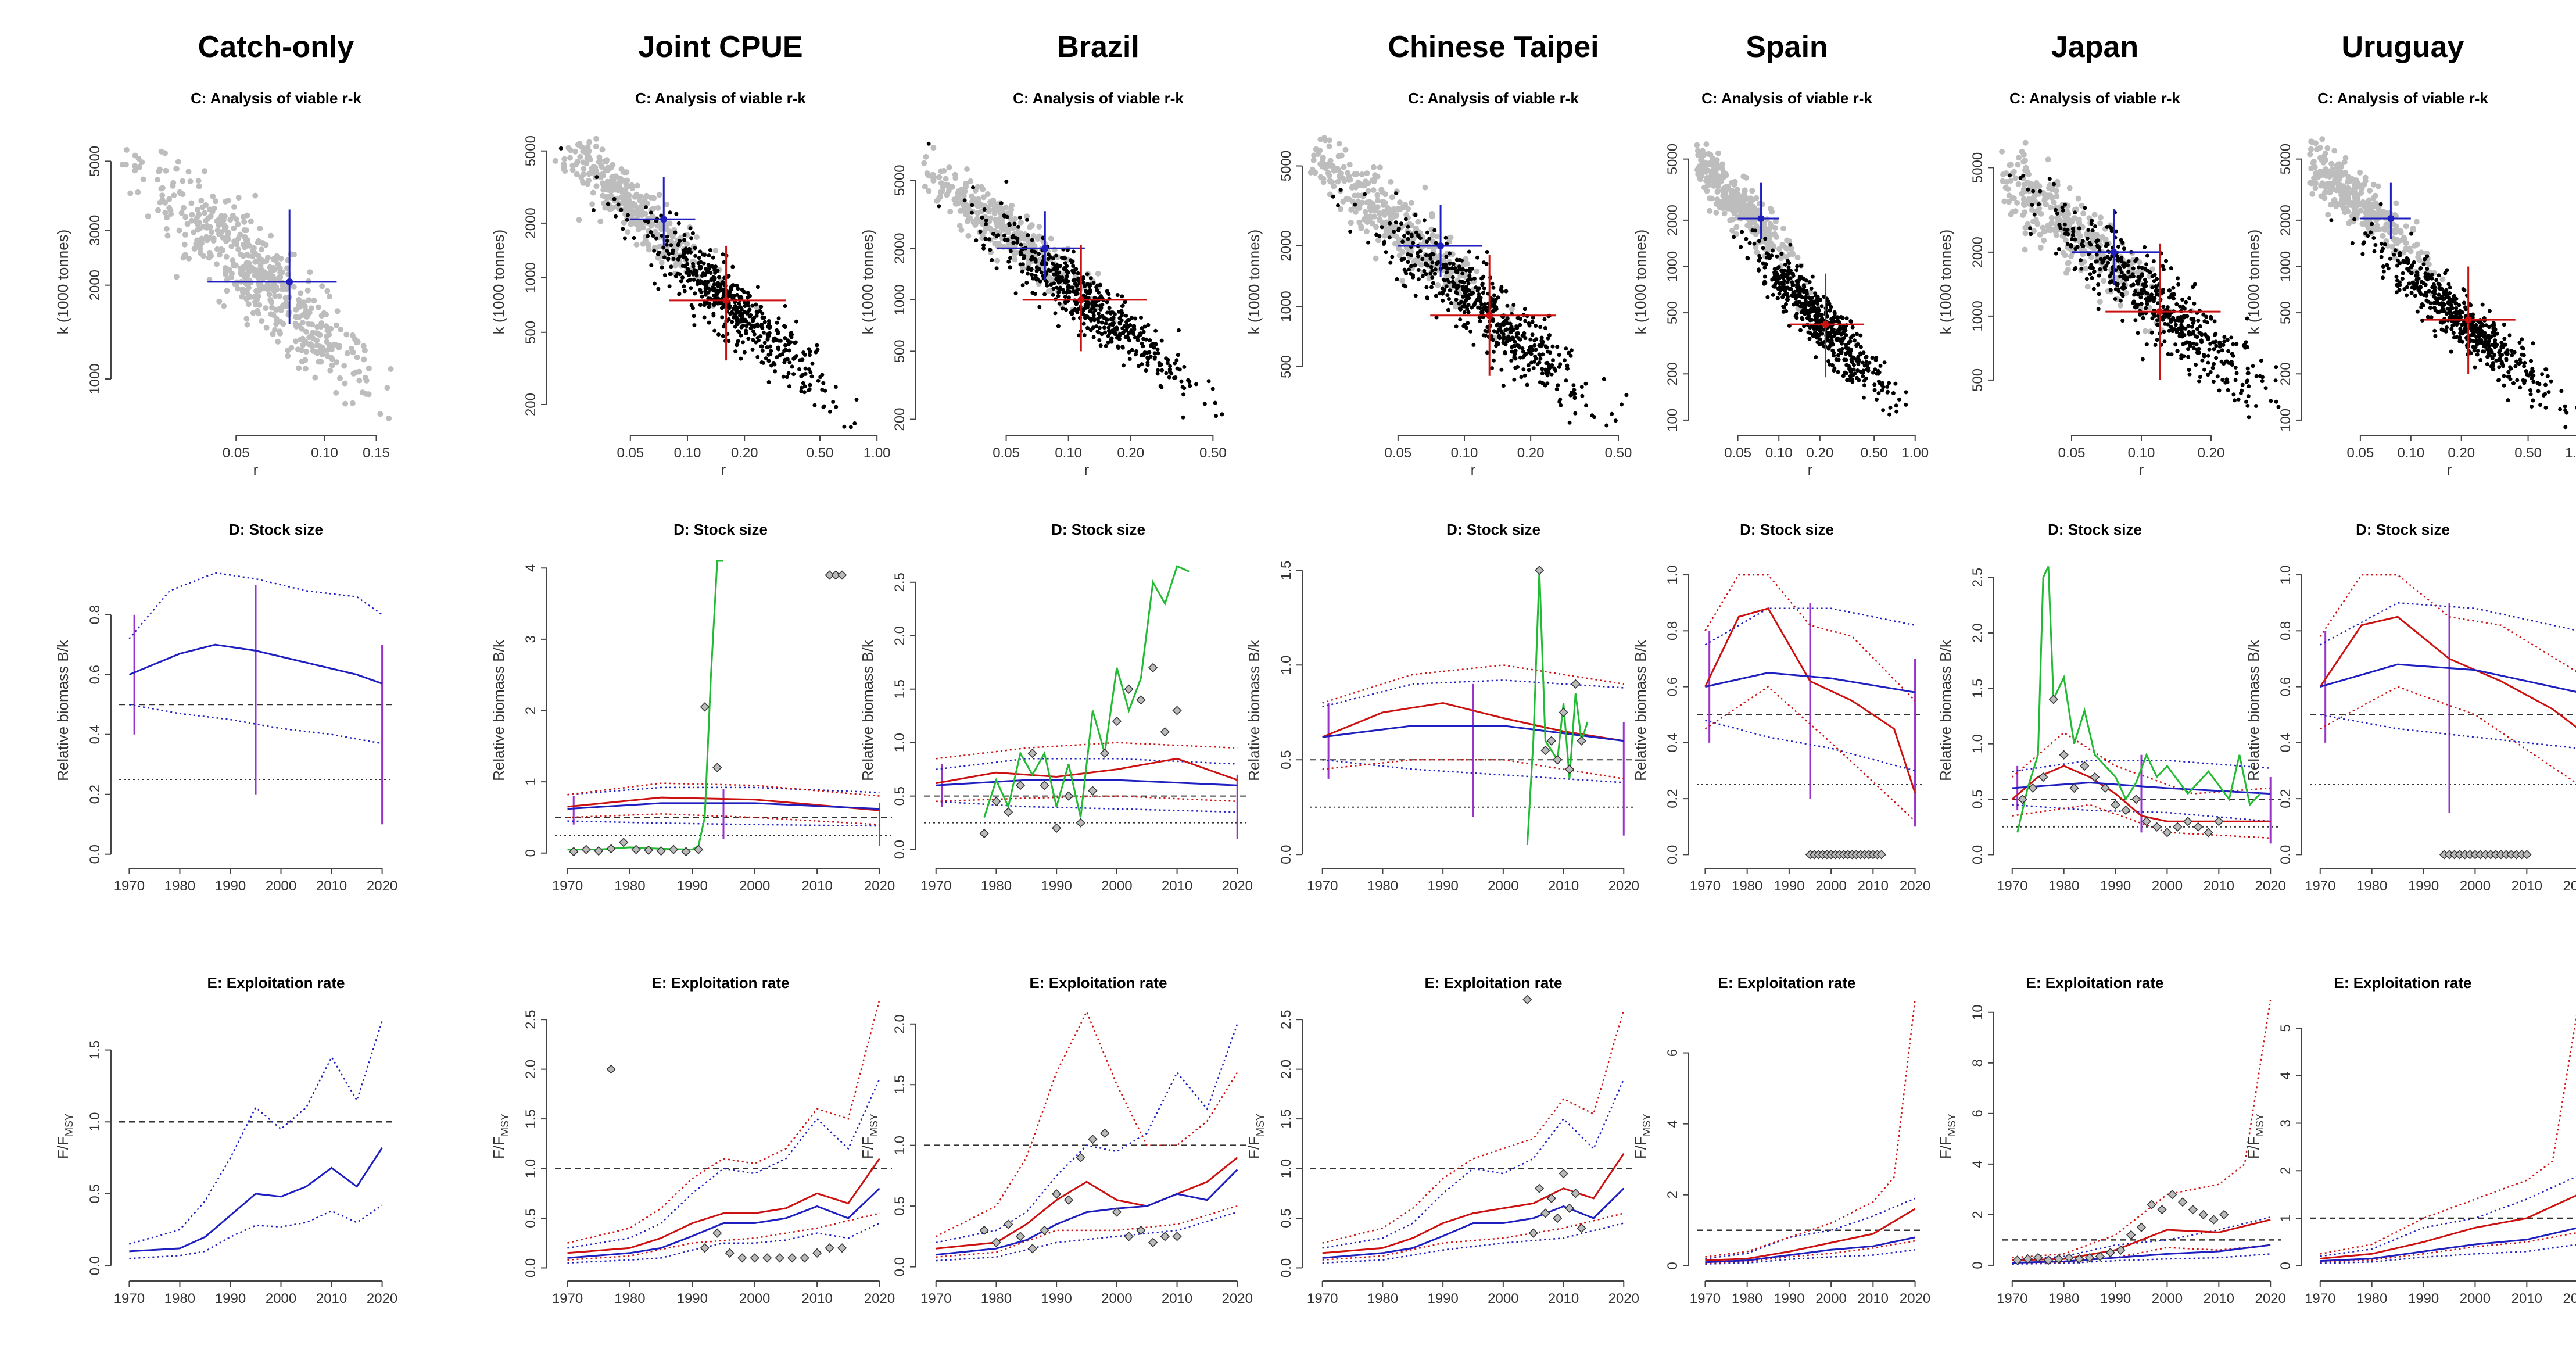  I want to click on y-tick-label: 1000, so click(95, 378).